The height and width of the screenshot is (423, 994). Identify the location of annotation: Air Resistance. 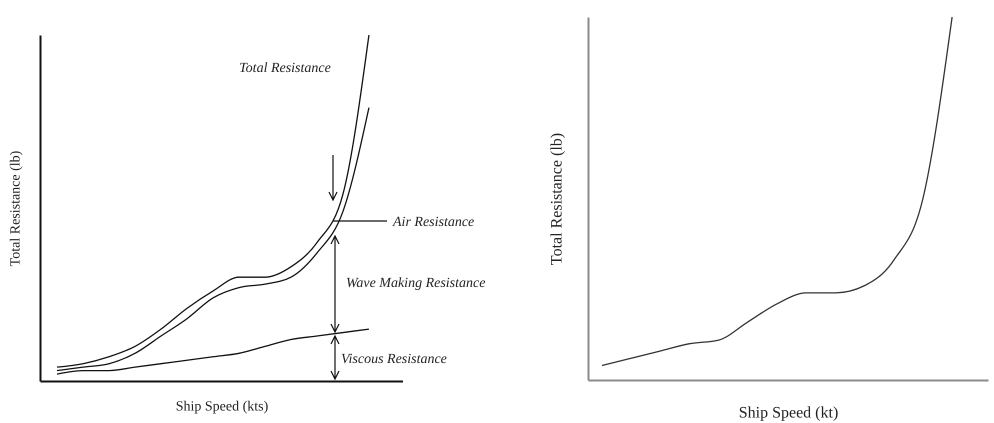
(433, 222).